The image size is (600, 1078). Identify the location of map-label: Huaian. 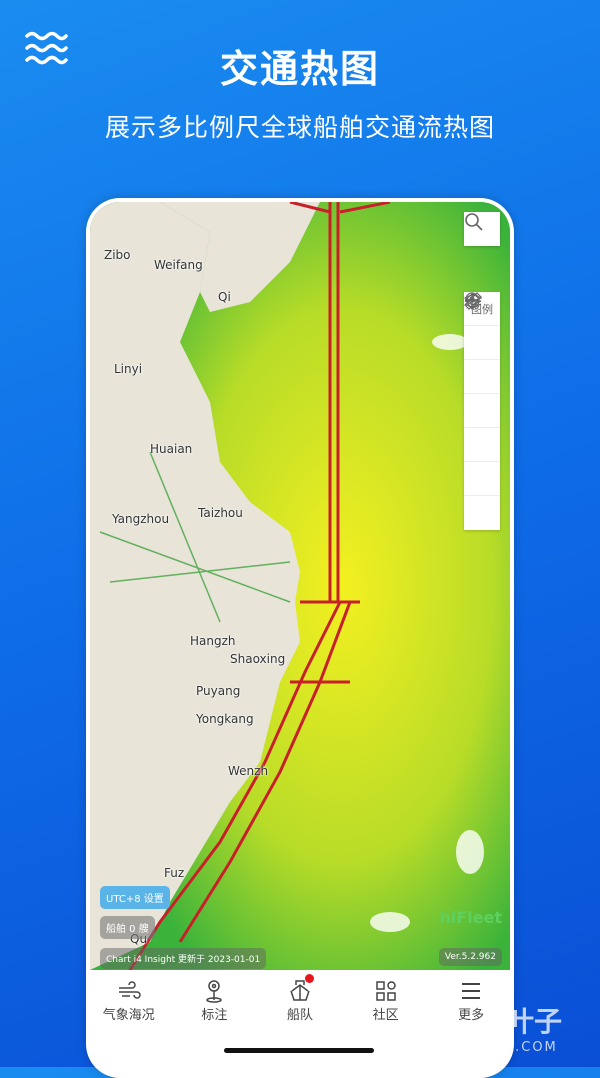
(171, 449).